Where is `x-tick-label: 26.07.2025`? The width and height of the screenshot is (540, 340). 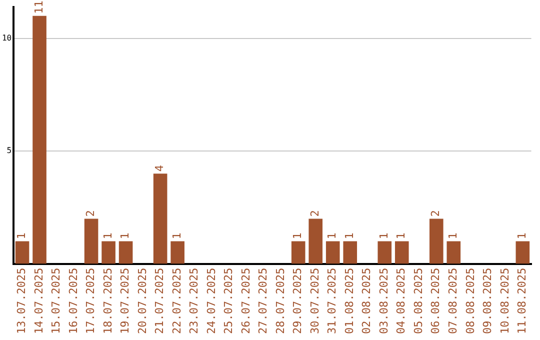
x-tick-label: 26.07.2025 is located at coordinates (245, 301).